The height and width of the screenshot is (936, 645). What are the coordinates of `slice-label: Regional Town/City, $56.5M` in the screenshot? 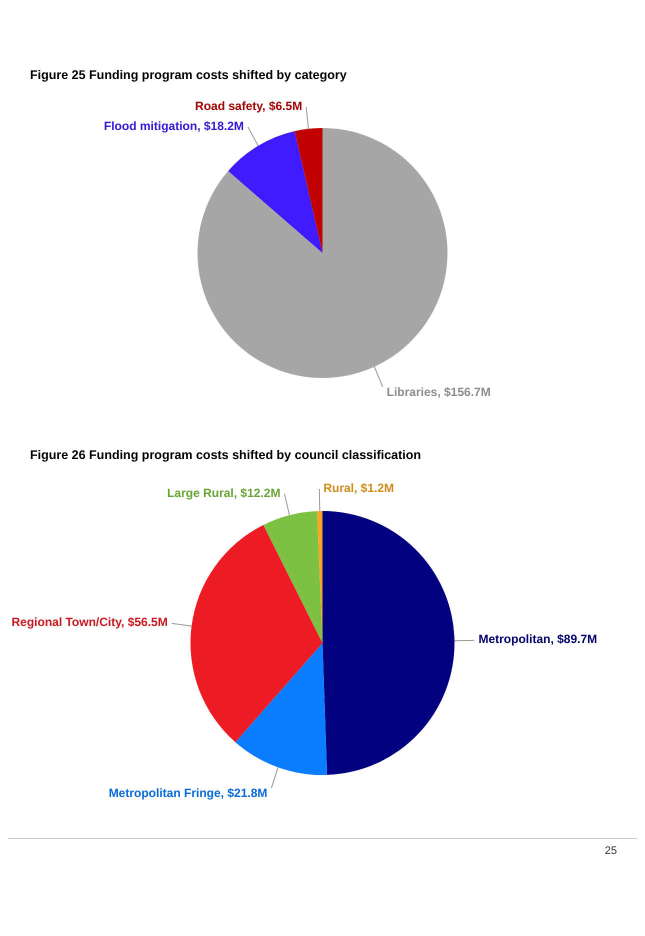 It's located at (89, 622).